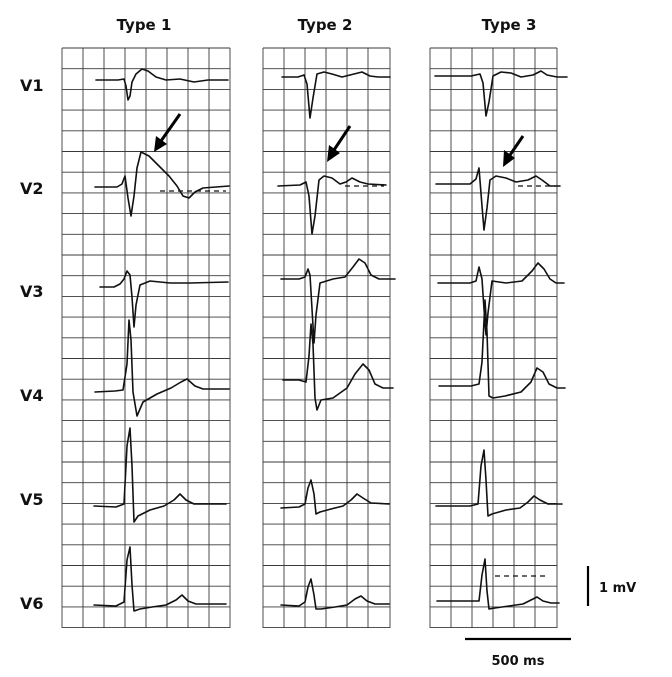 This screenshot has width=672, height=677. I want to click on column-title-type-1: Type 1, so click(144, 25).